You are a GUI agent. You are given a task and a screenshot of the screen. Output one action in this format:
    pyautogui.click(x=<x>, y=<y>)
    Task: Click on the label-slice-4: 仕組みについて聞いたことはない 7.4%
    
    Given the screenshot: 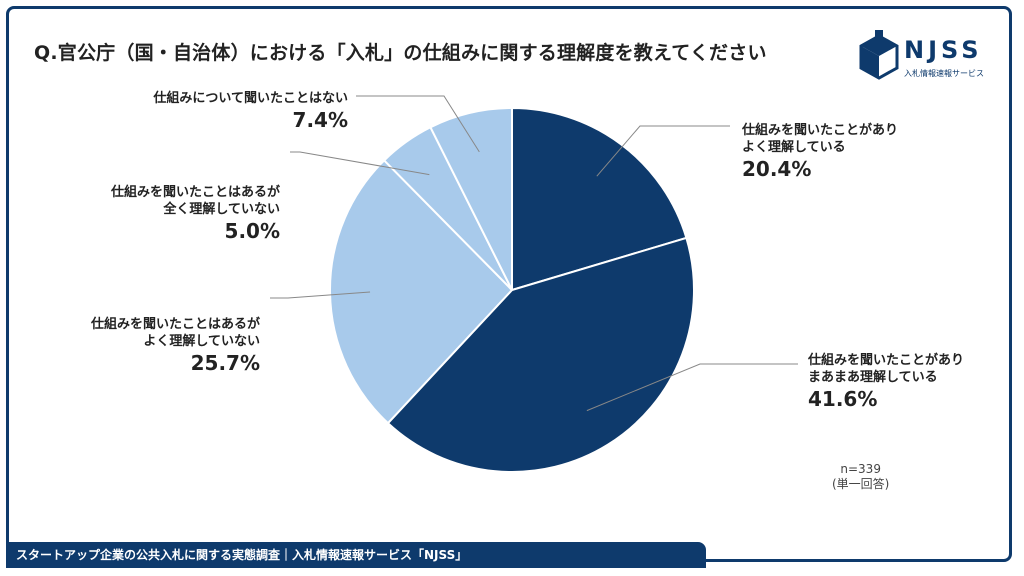 What is the action you would take?
    pyautogui.click(x=234, y=111)
    